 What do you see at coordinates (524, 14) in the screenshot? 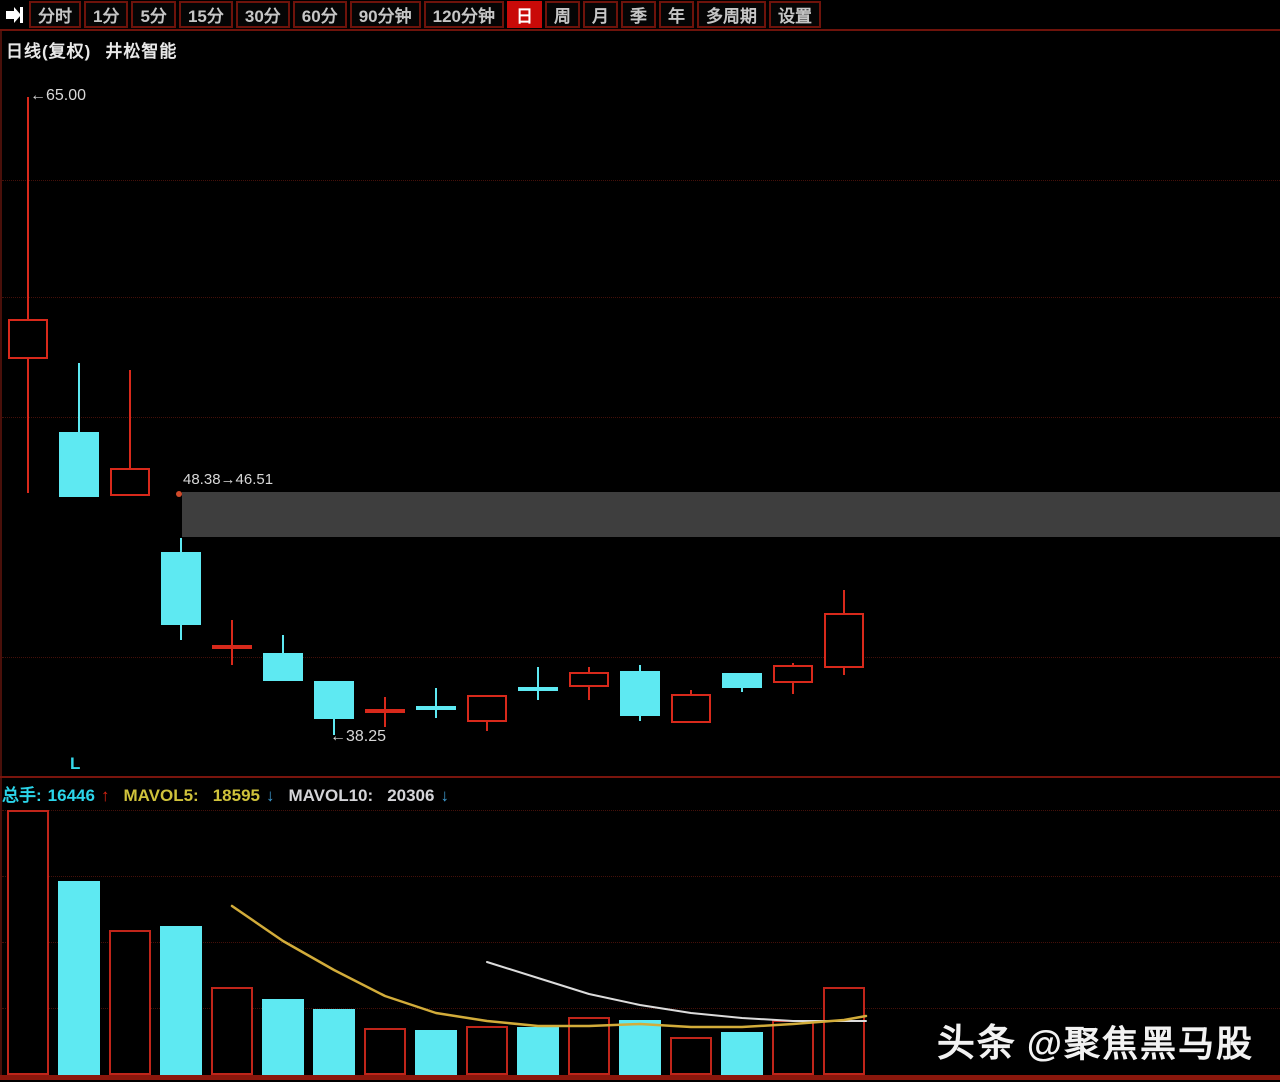
I see `toolbar-button-8: 日` at bounding box center [524, 14].